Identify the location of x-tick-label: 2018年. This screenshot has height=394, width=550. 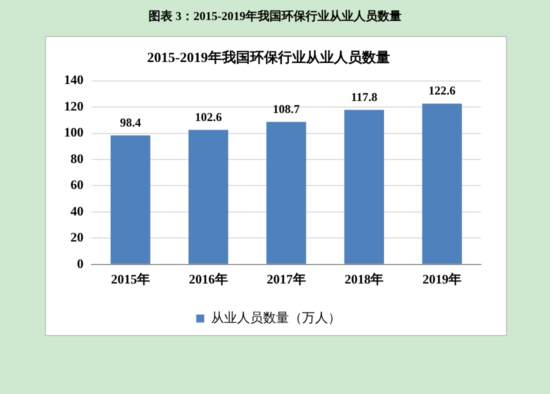
(364, 279).